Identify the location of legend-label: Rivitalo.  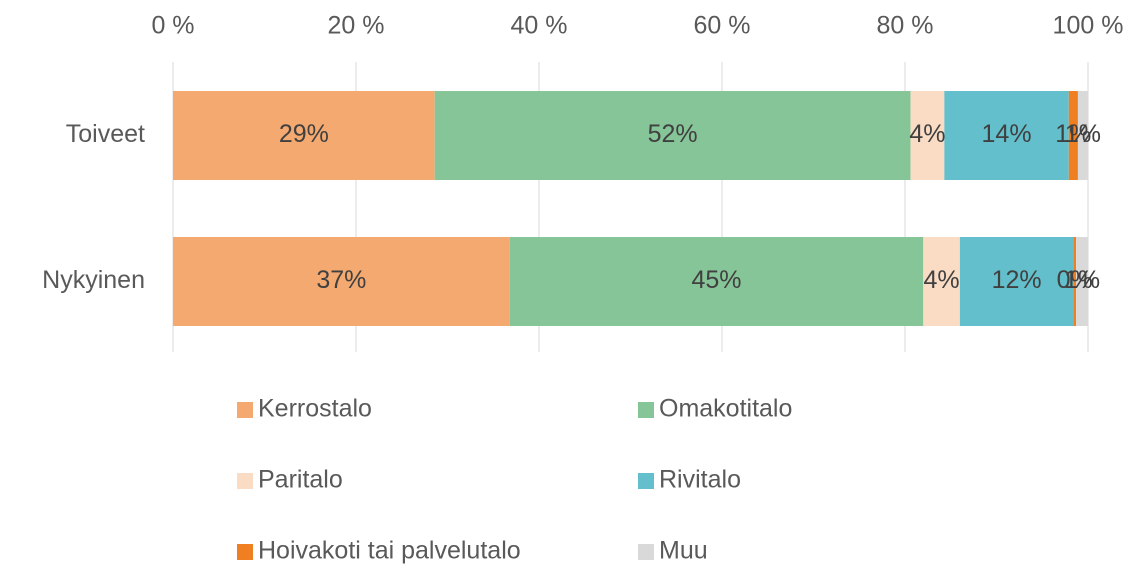
(700, 480).